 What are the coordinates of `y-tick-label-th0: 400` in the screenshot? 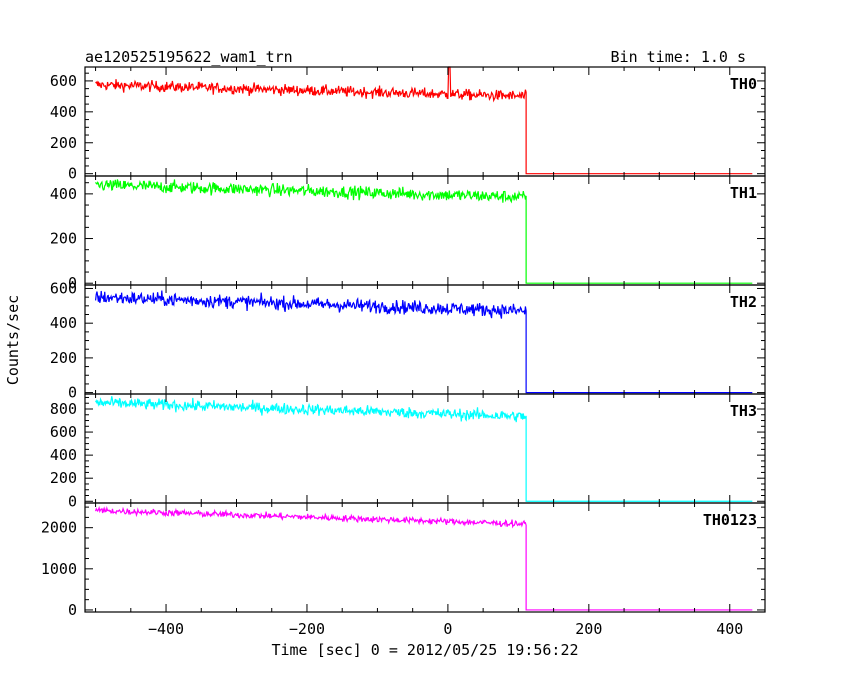 It's located at (63, 112).